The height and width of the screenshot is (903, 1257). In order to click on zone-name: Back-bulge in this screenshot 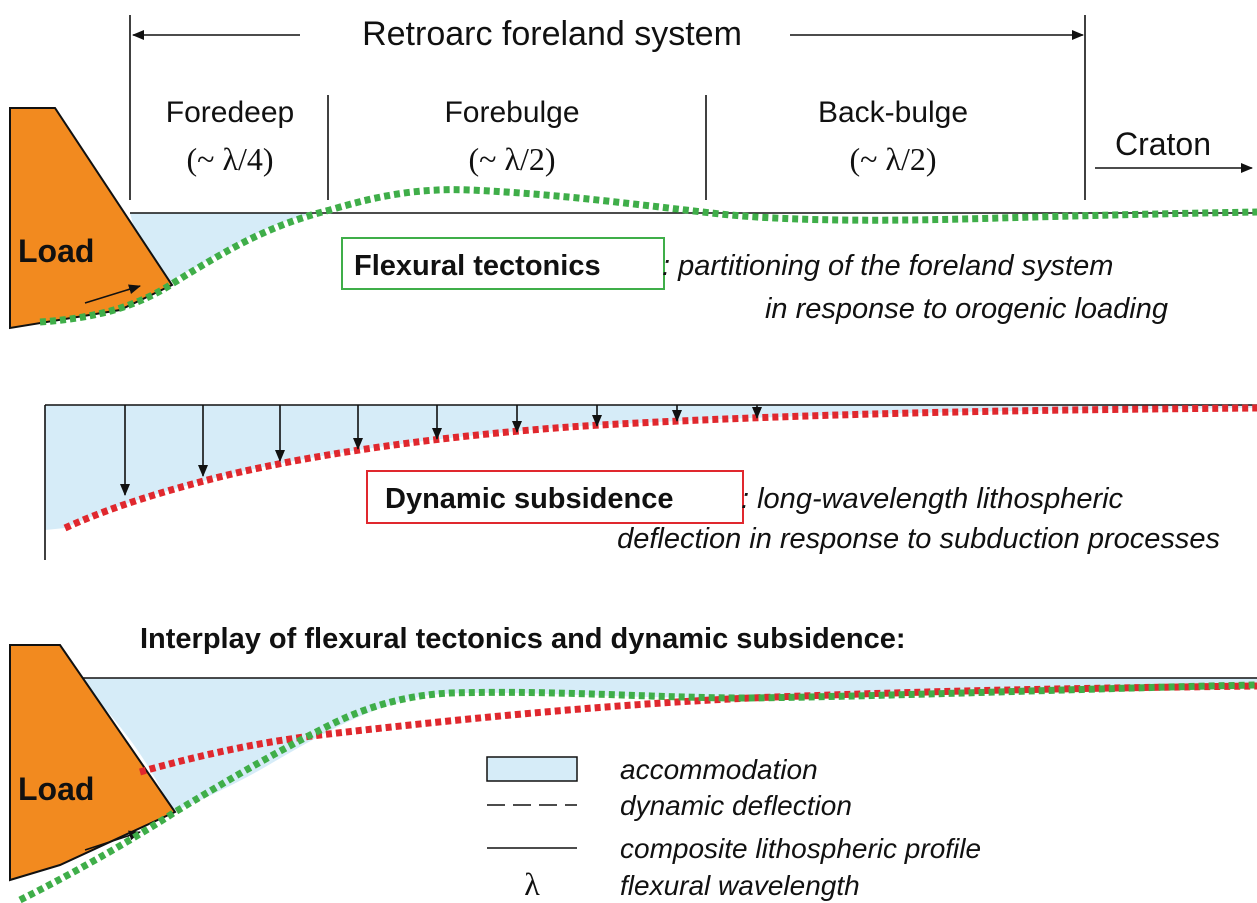, I will do `click(893, 112)`.